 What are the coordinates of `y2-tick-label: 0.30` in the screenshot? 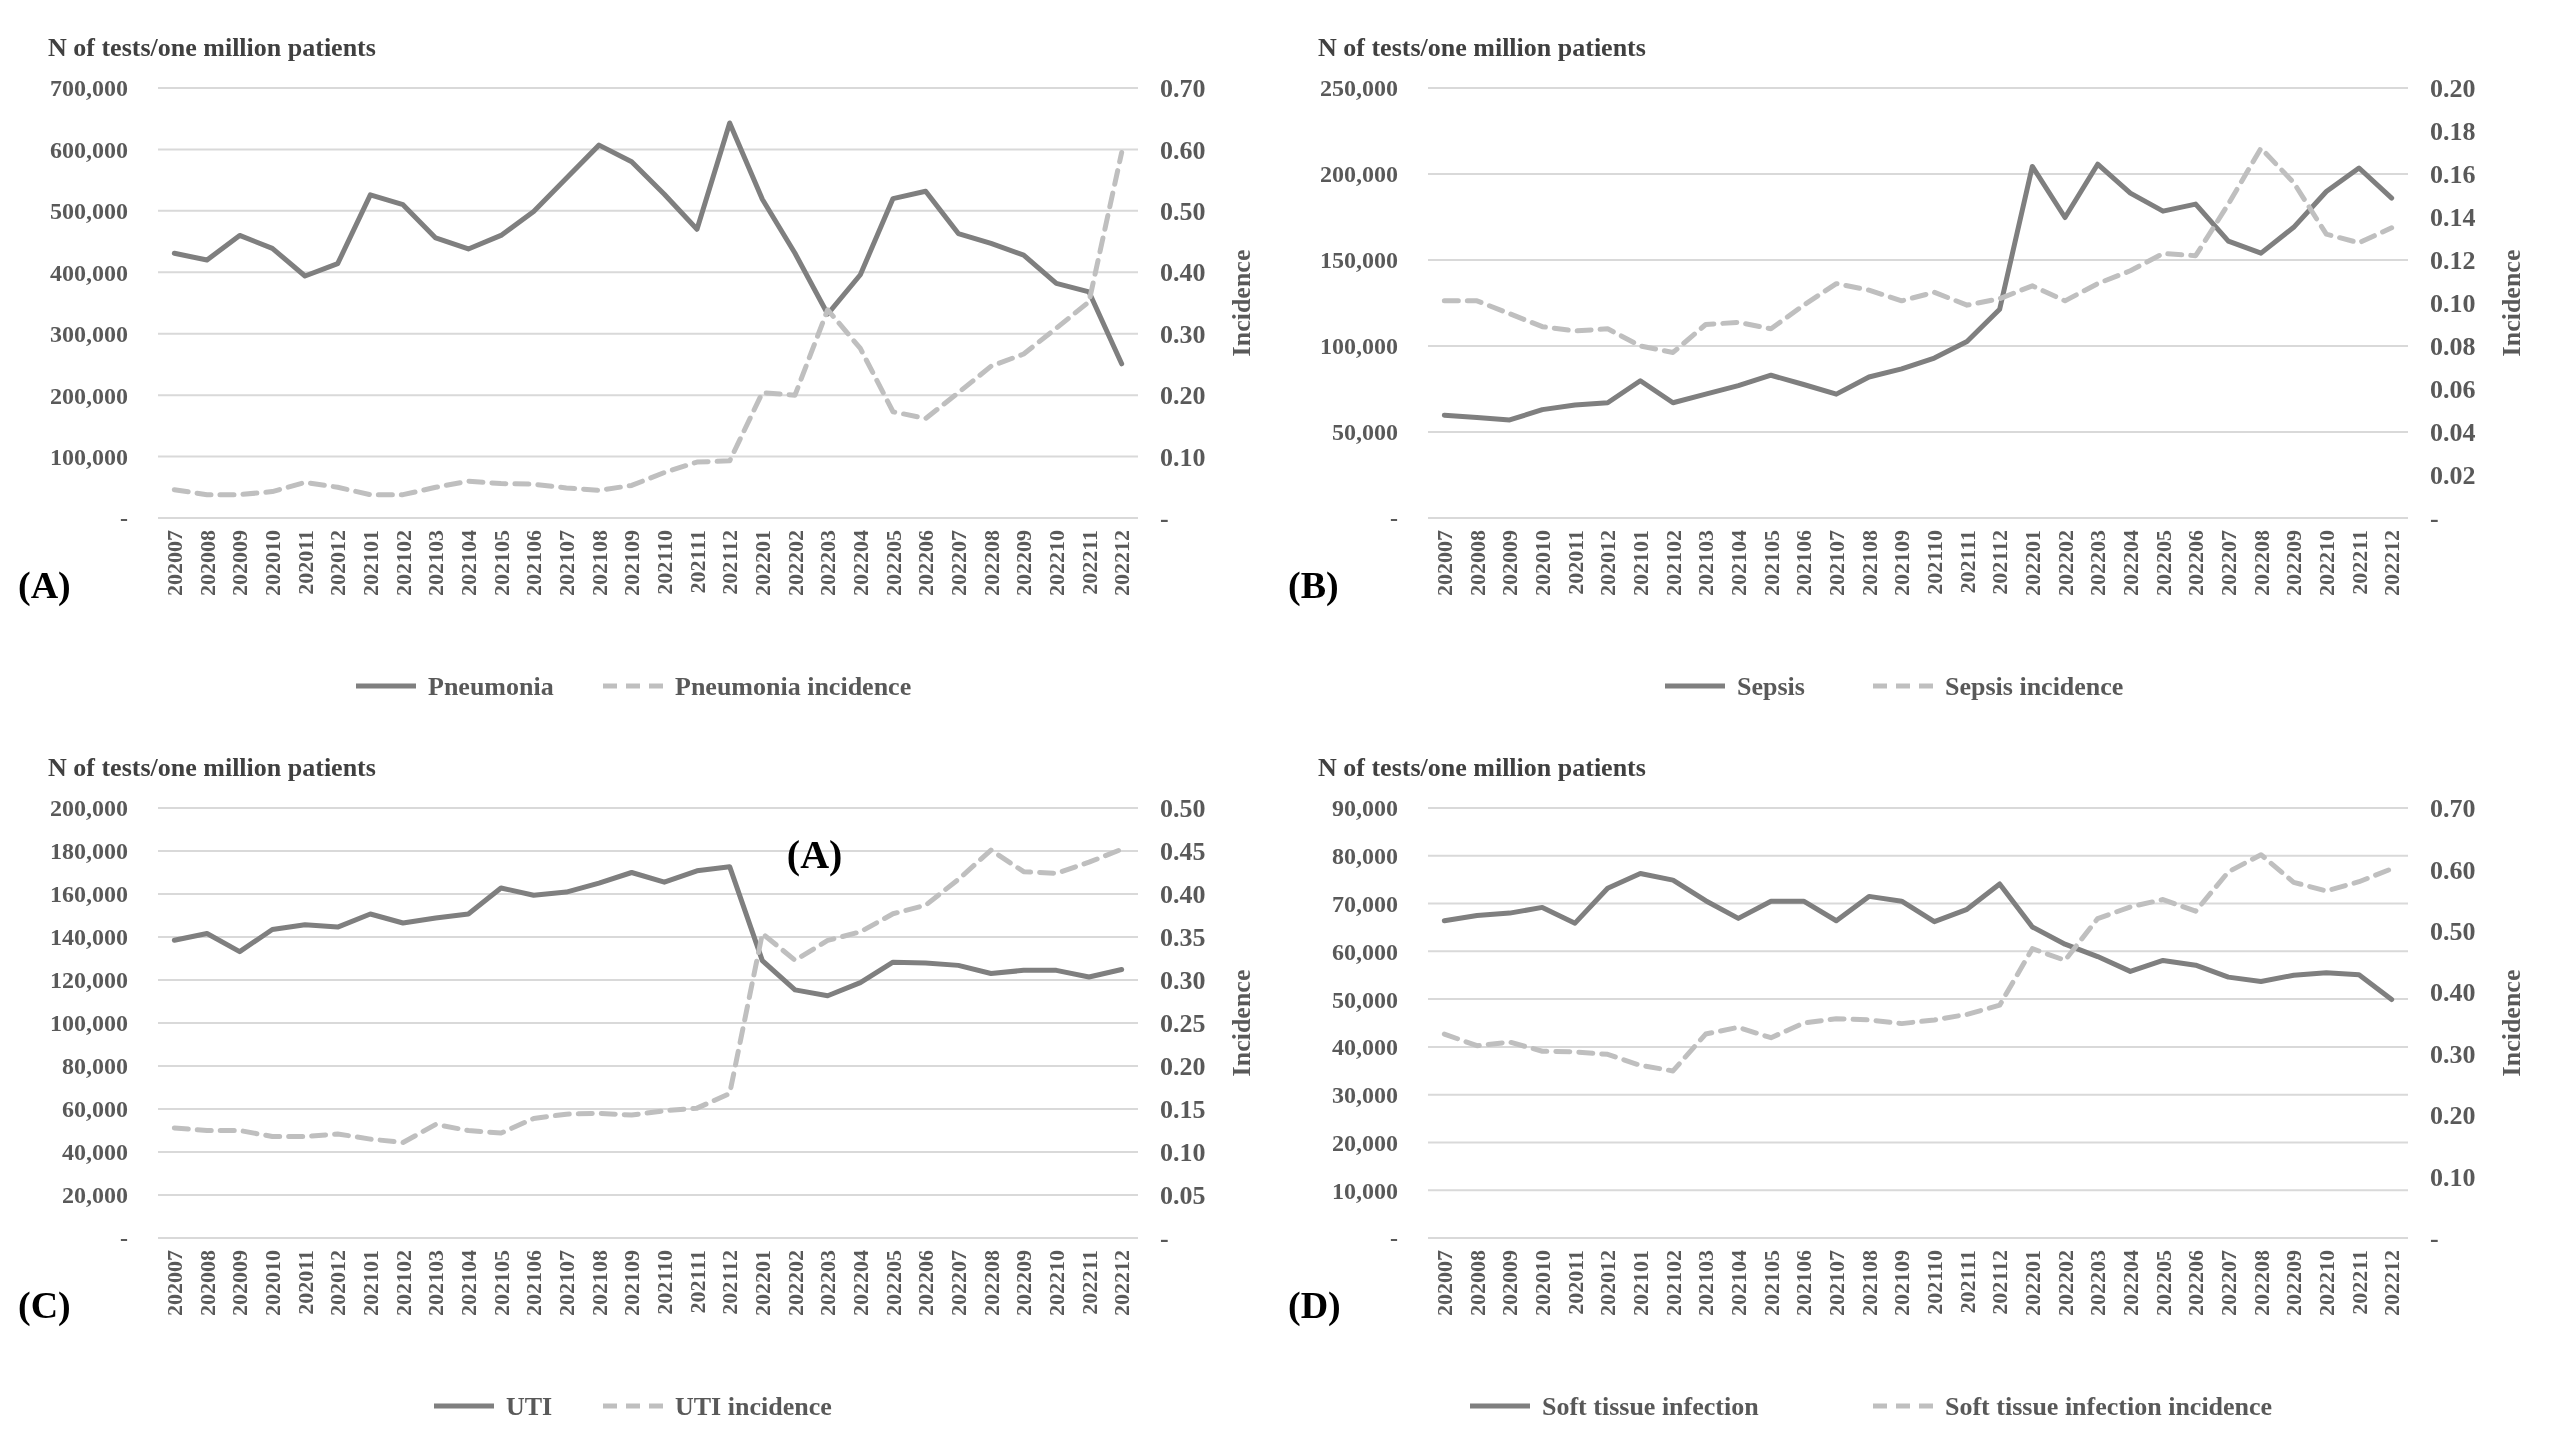 It's located at (1183, 981).